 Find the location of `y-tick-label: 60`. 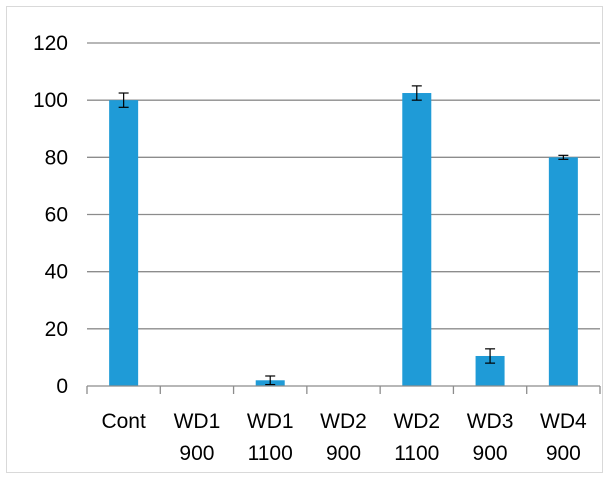

y-tick-label: 60 is located at coordinates (56, 215).